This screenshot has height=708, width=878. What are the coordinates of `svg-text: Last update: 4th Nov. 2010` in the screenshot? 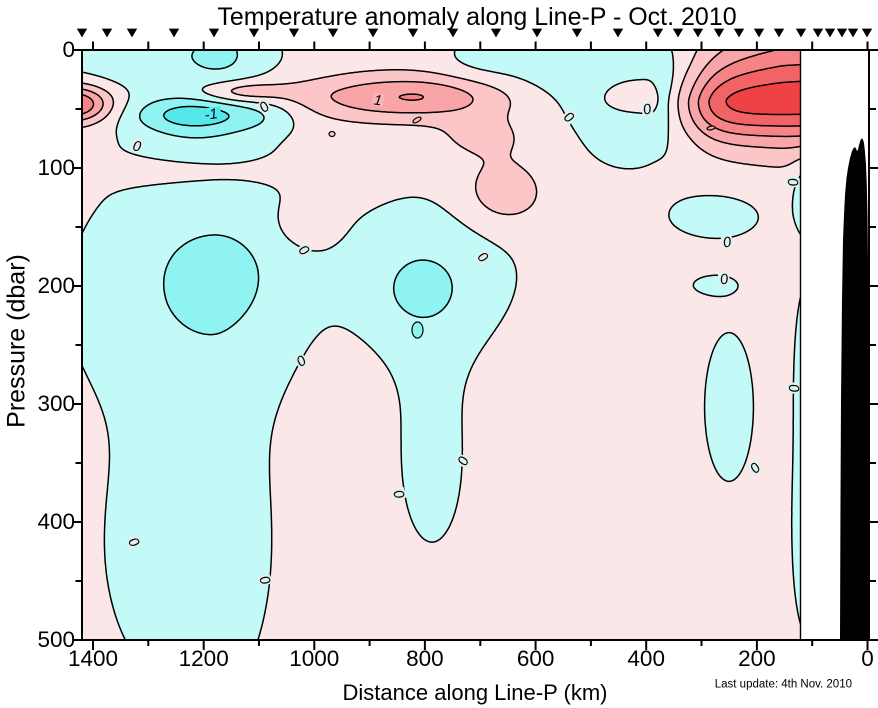 It's located at (783, 685).